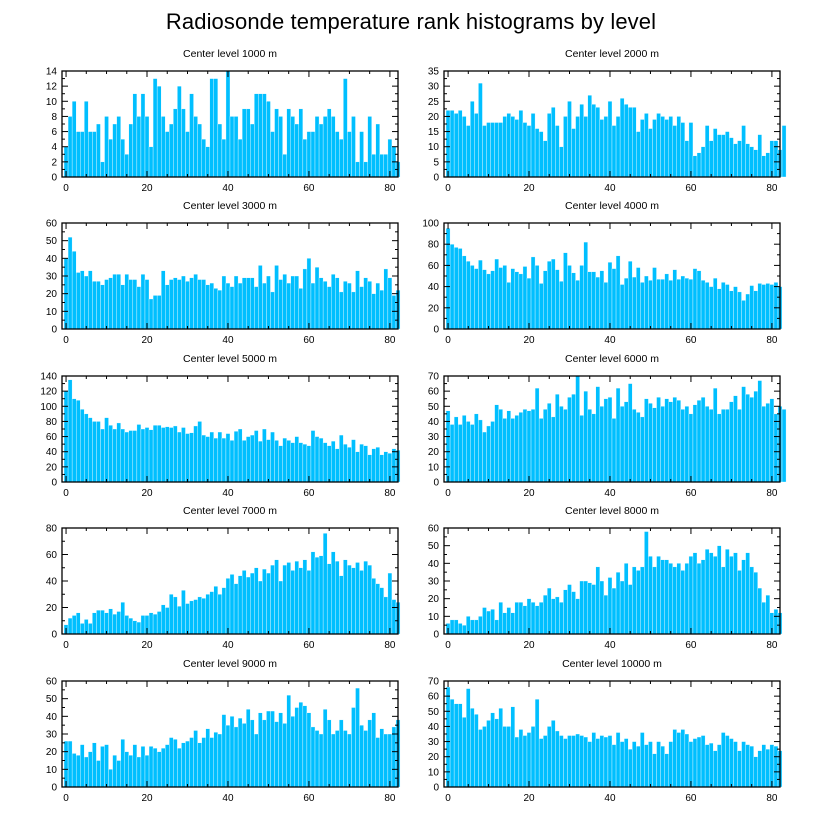  I want to click on panel-title: Center level 5000 m, so click(230, 359).